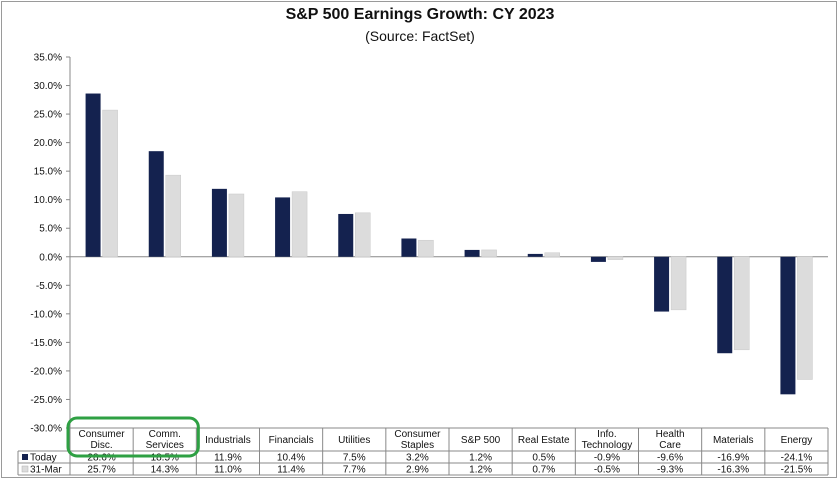  Describe the element at coordinates (733, 470) in the screenshot. I see `data-label: -16.3%` at that location.